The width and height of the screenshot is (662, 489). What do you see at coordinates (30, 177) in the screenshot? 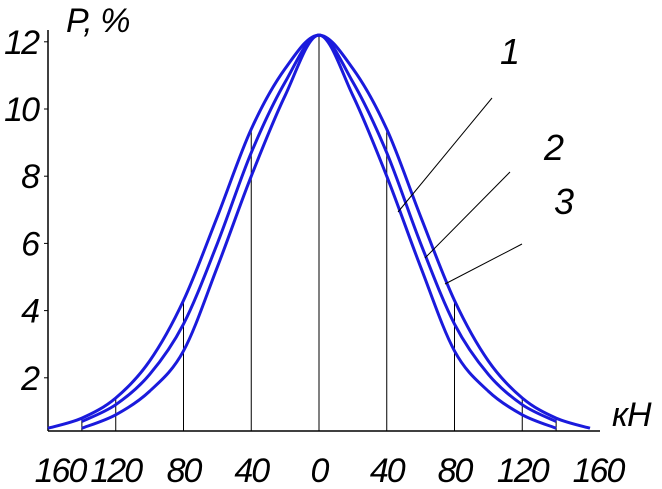
I see `y-tick-label: 8` at bounding box center [30, 177].